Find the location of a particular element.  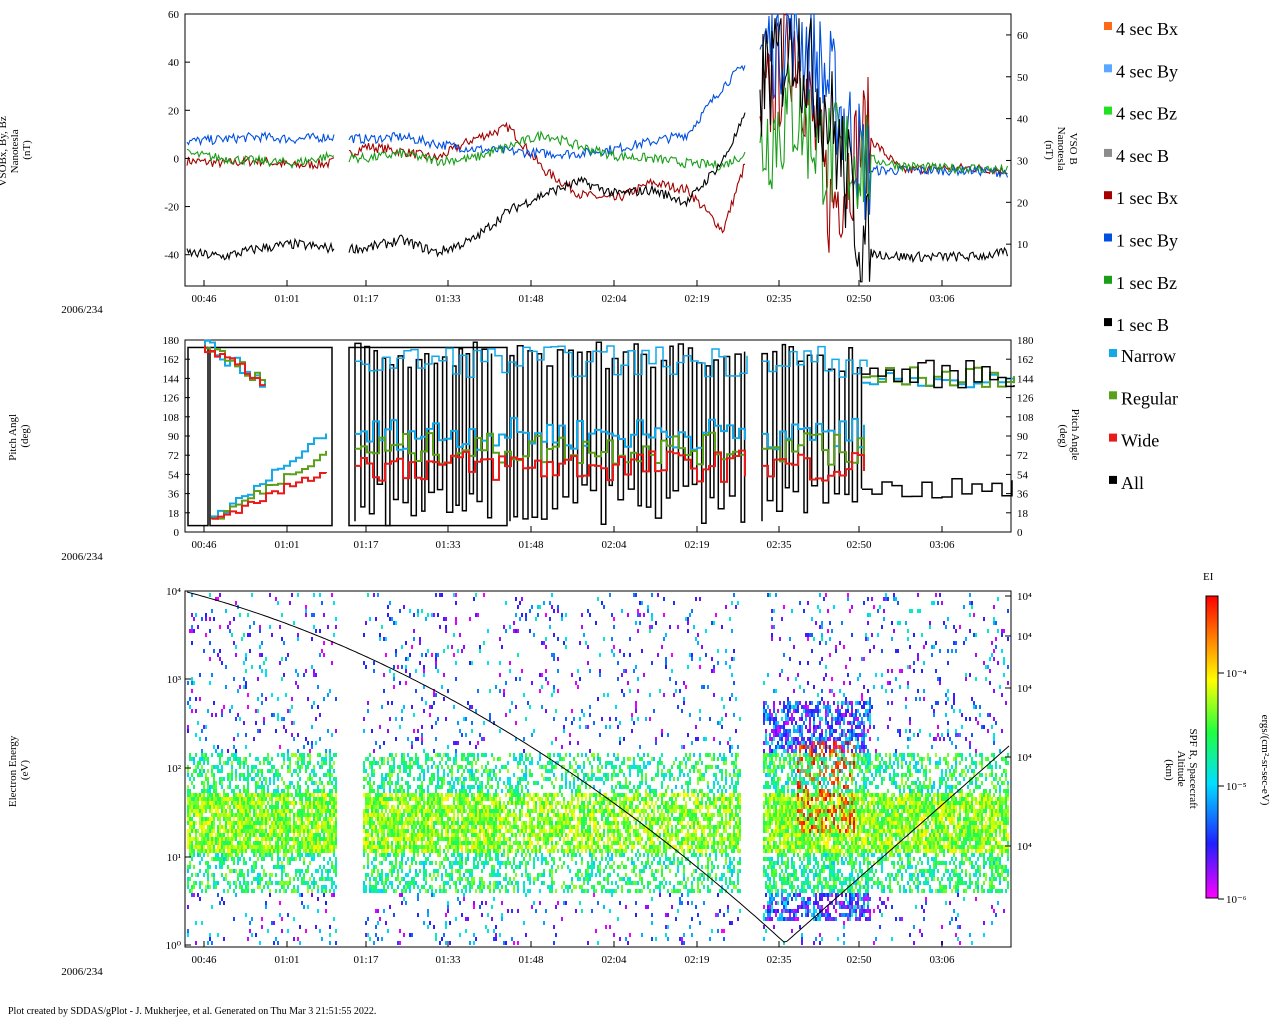

ylabel-line-3: (nT) is located at coordinates (27, 150).